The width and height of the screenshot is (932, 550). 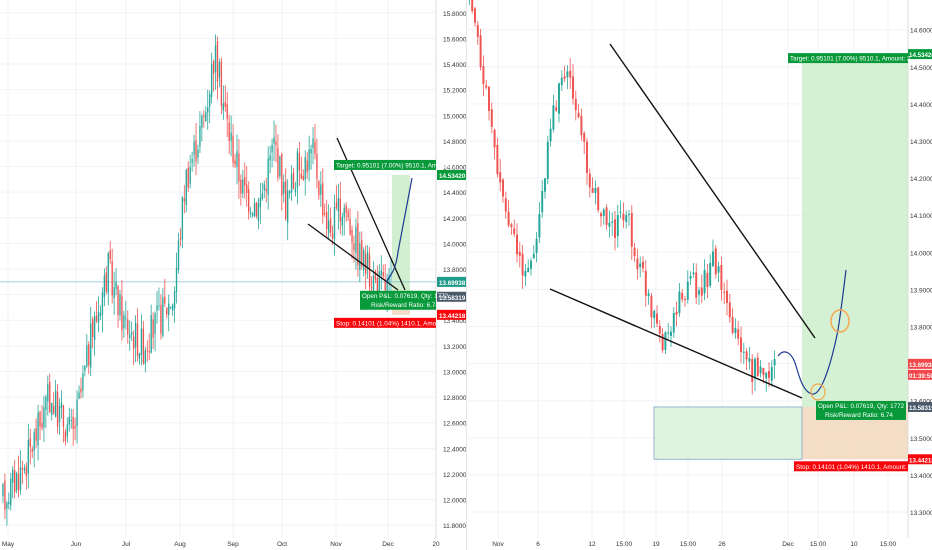 What do you see at coordinates (722, 544) in the screenshot?
I see `right-x-tick-label: 26` at bounding box center [722, 544].